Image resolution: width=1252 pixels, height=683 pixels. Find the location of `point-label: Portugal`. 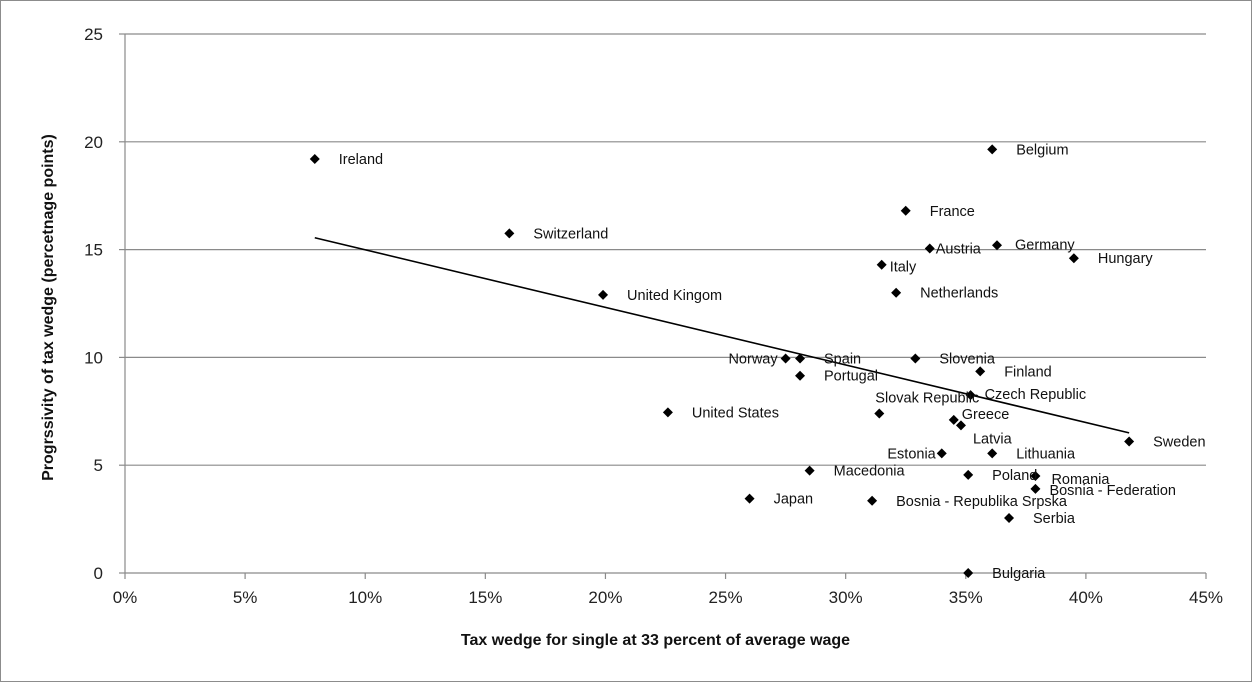

point-label: Portugal is located at coordinates (851, 377).